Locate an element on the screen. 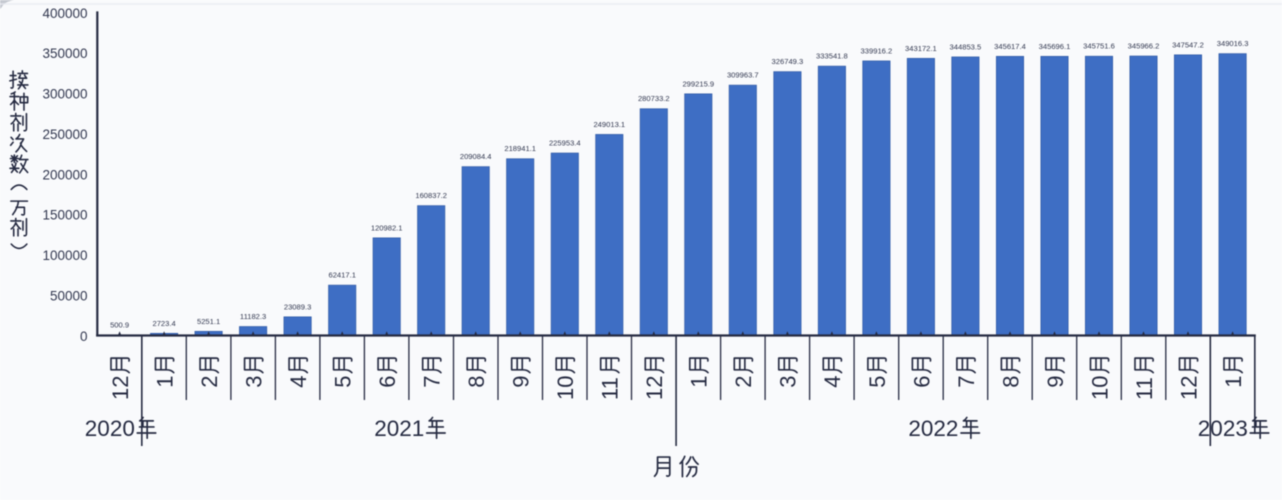  svg-text: 160837.2 is located at coordinates (431, 195).